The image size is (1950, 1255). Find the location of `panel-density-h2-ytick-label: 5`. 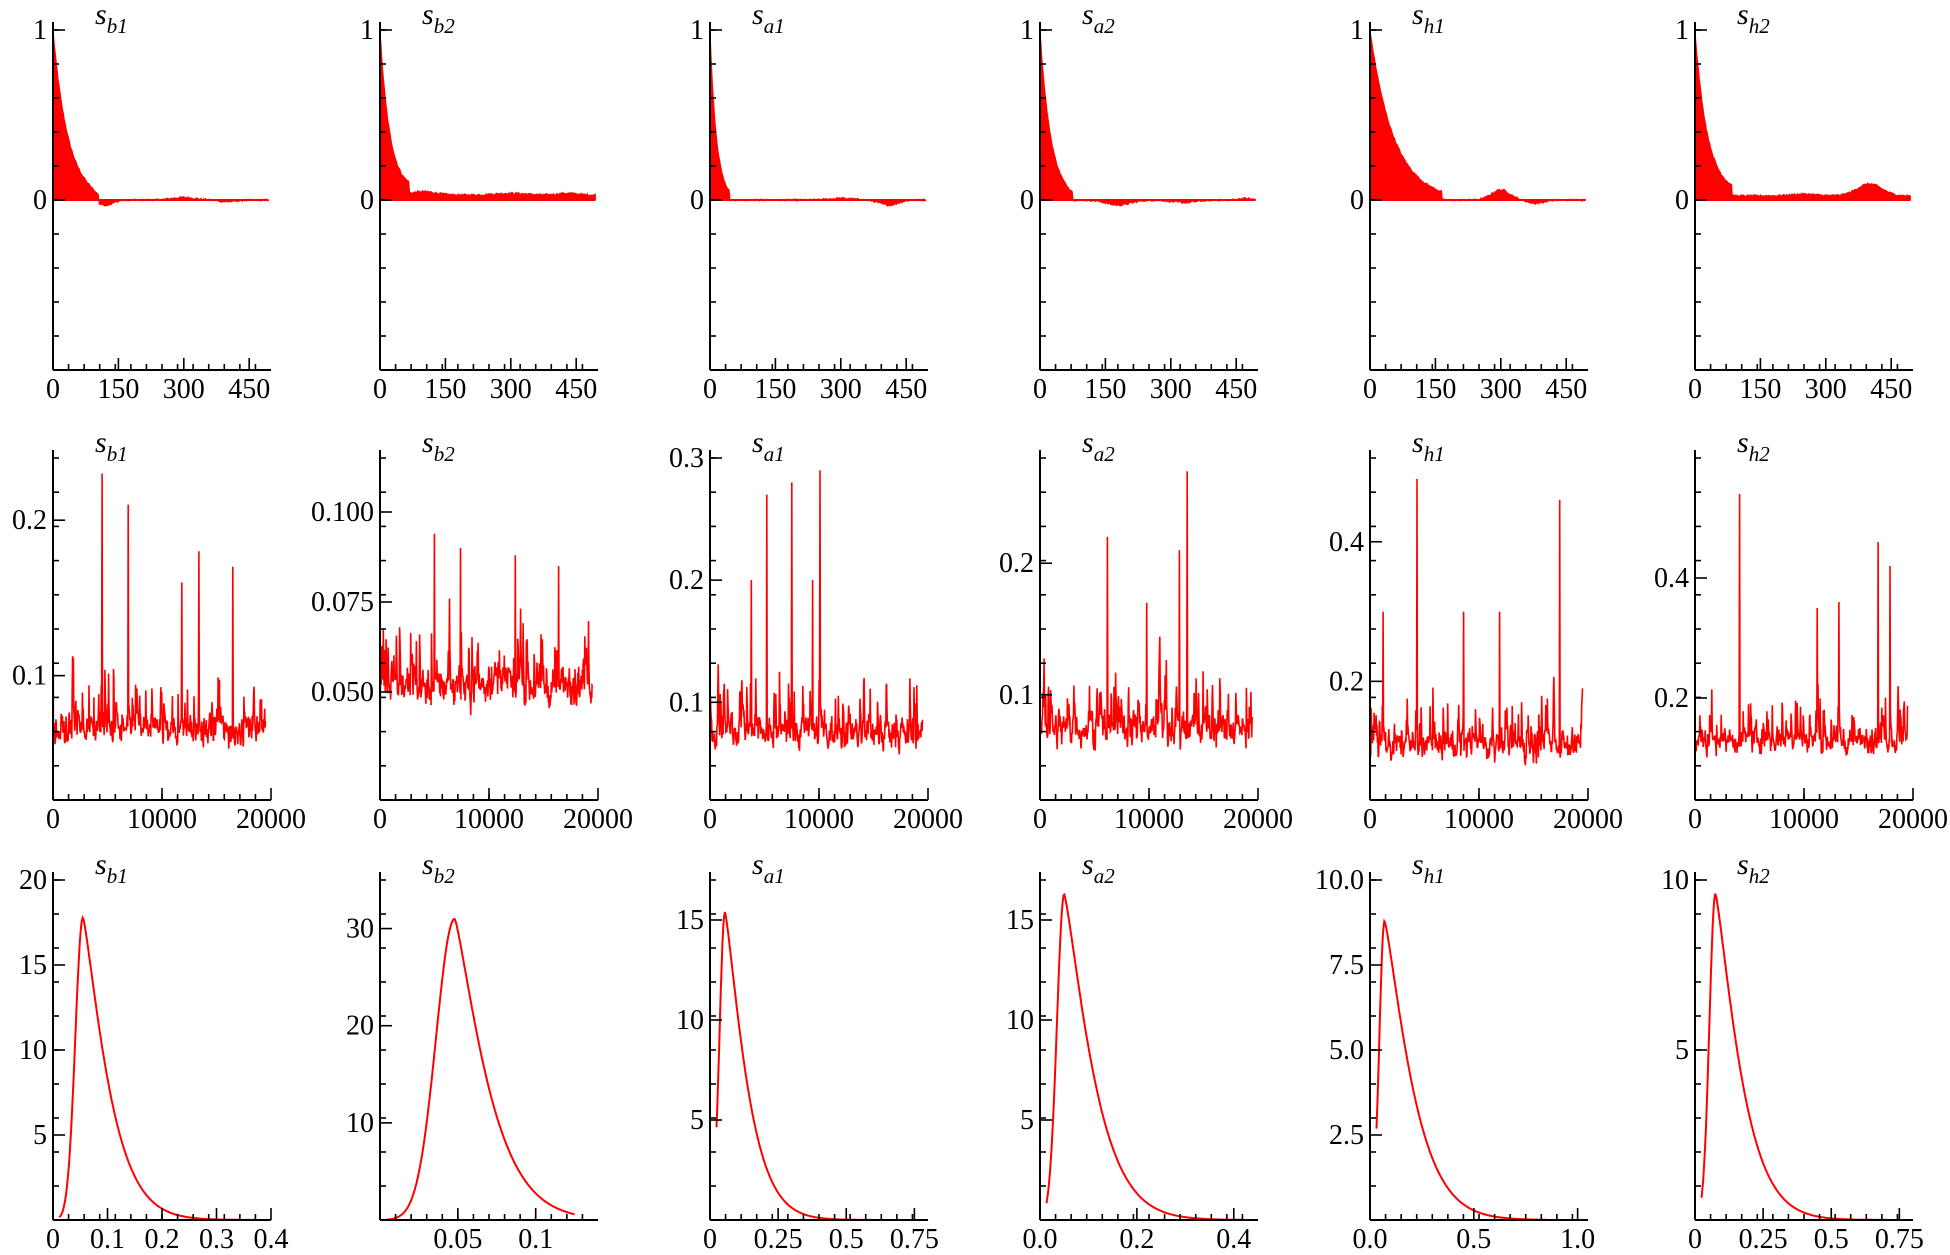

panel-density-h2-ytick-label: 5 is located at coordinates (1682, 1050).